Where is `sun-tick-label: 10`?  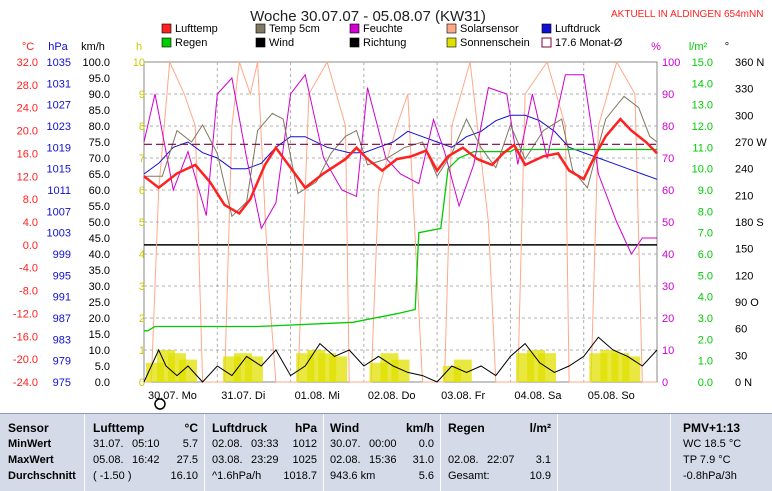 sun-tick-label: 10 is located at coordinates (139, 63).